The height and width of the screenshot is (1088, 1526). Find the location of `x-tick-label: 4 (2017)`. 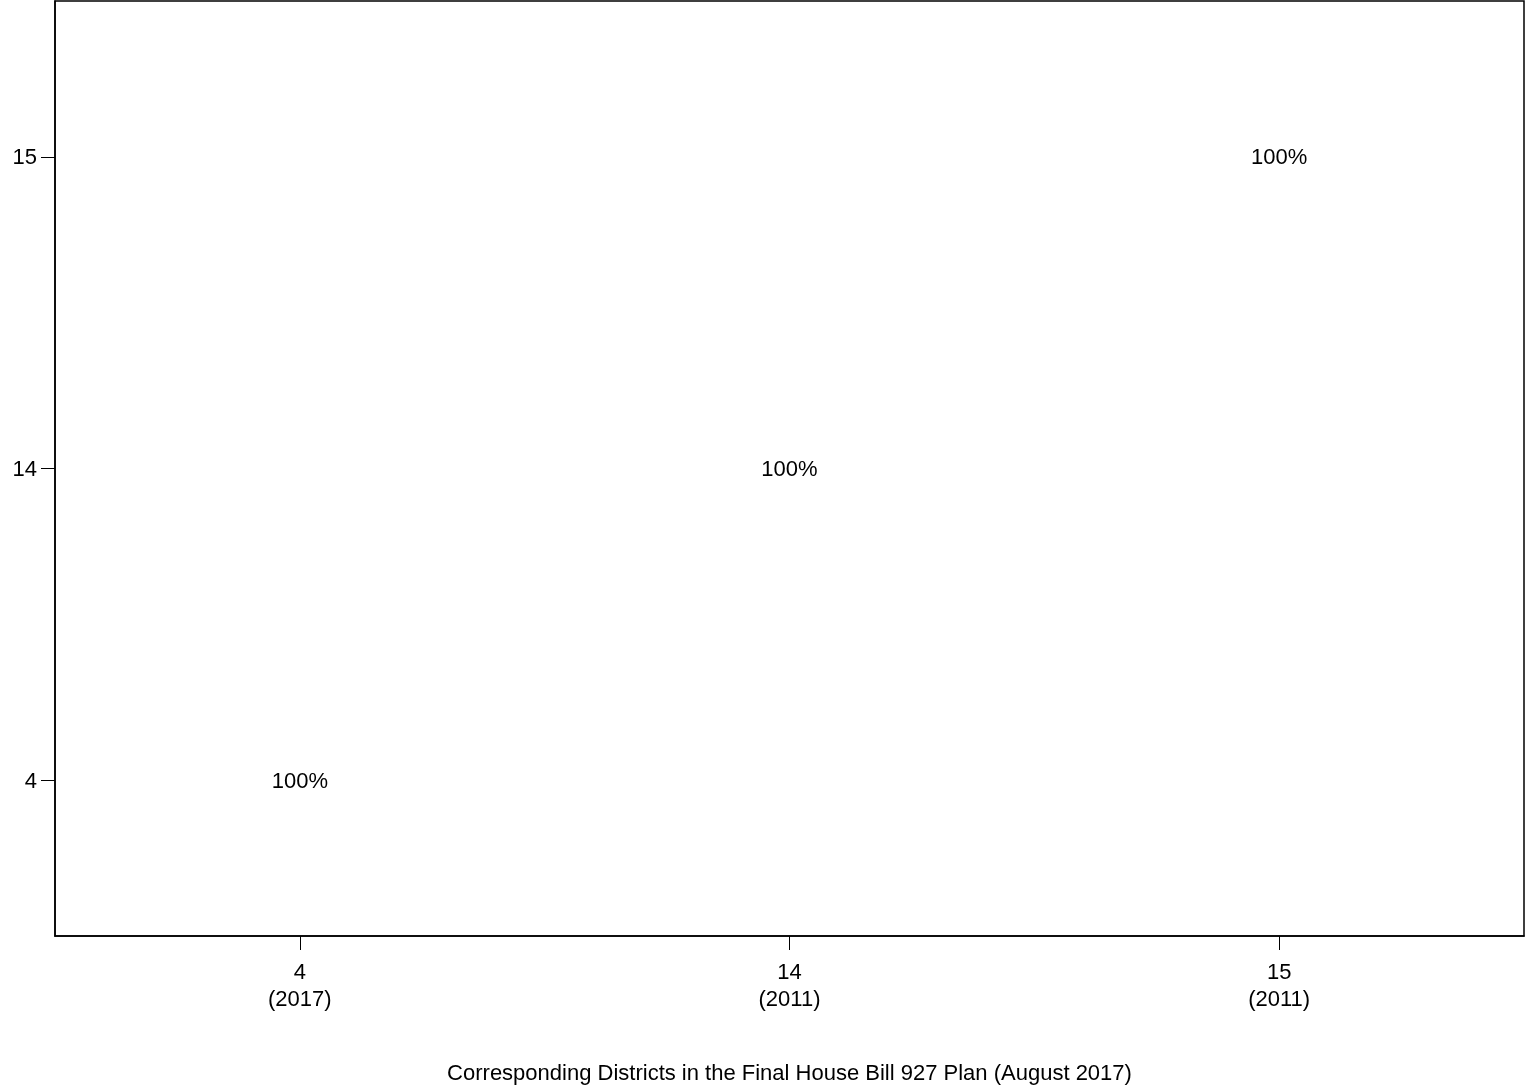

x-tick-label: 4 (2017) is located at coordinates (300, 985).